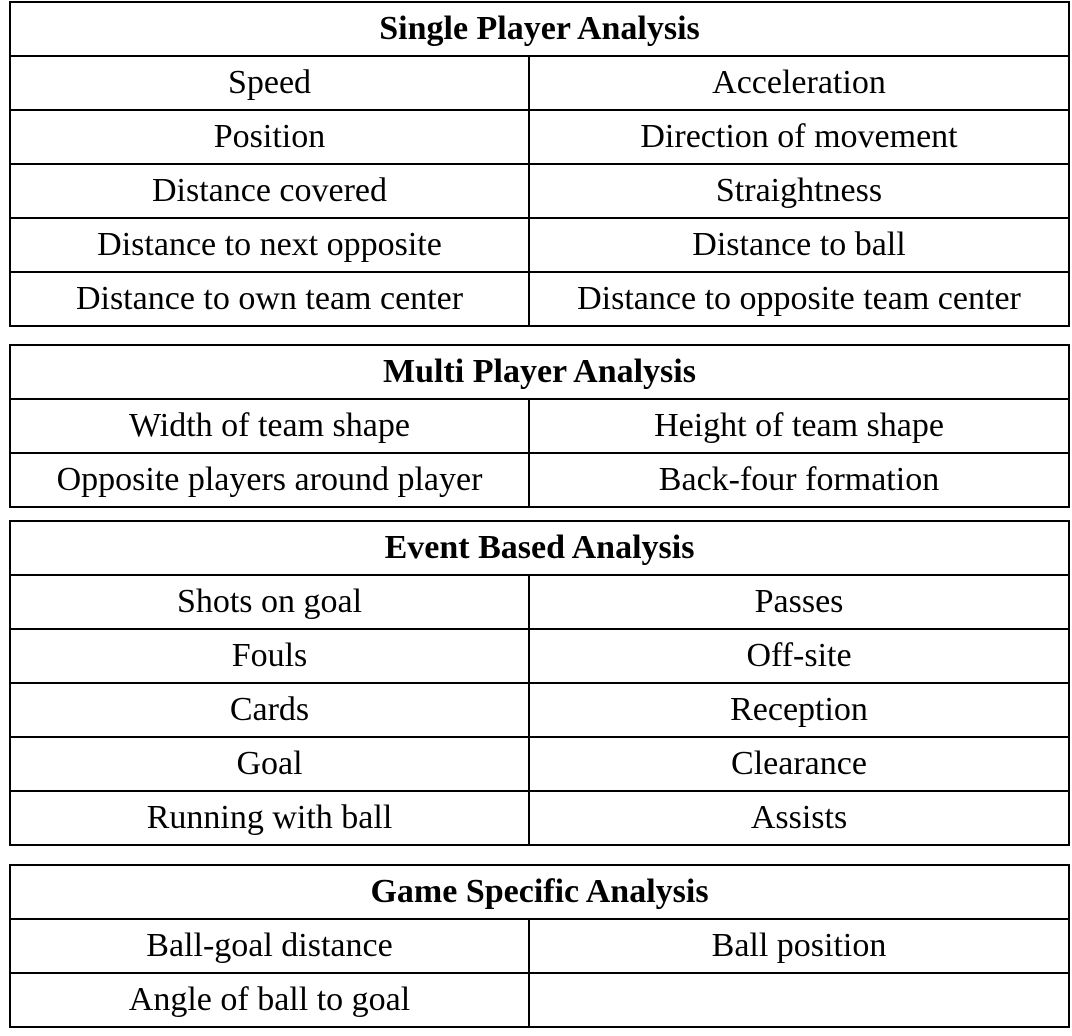  What do you see at coordinates (799, 191) in the screenshot?
I see `table-cell: Straightness` at bounding box center [799, 191].